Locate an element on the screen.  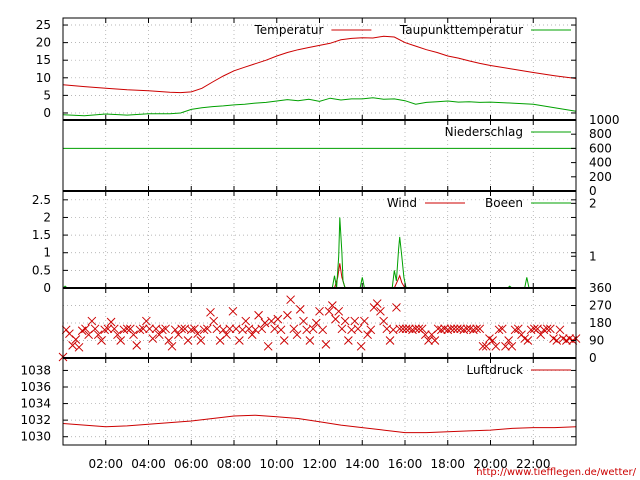
temperature-legend-label: Taupunkttemperatur is located at coordinates (461, 30).